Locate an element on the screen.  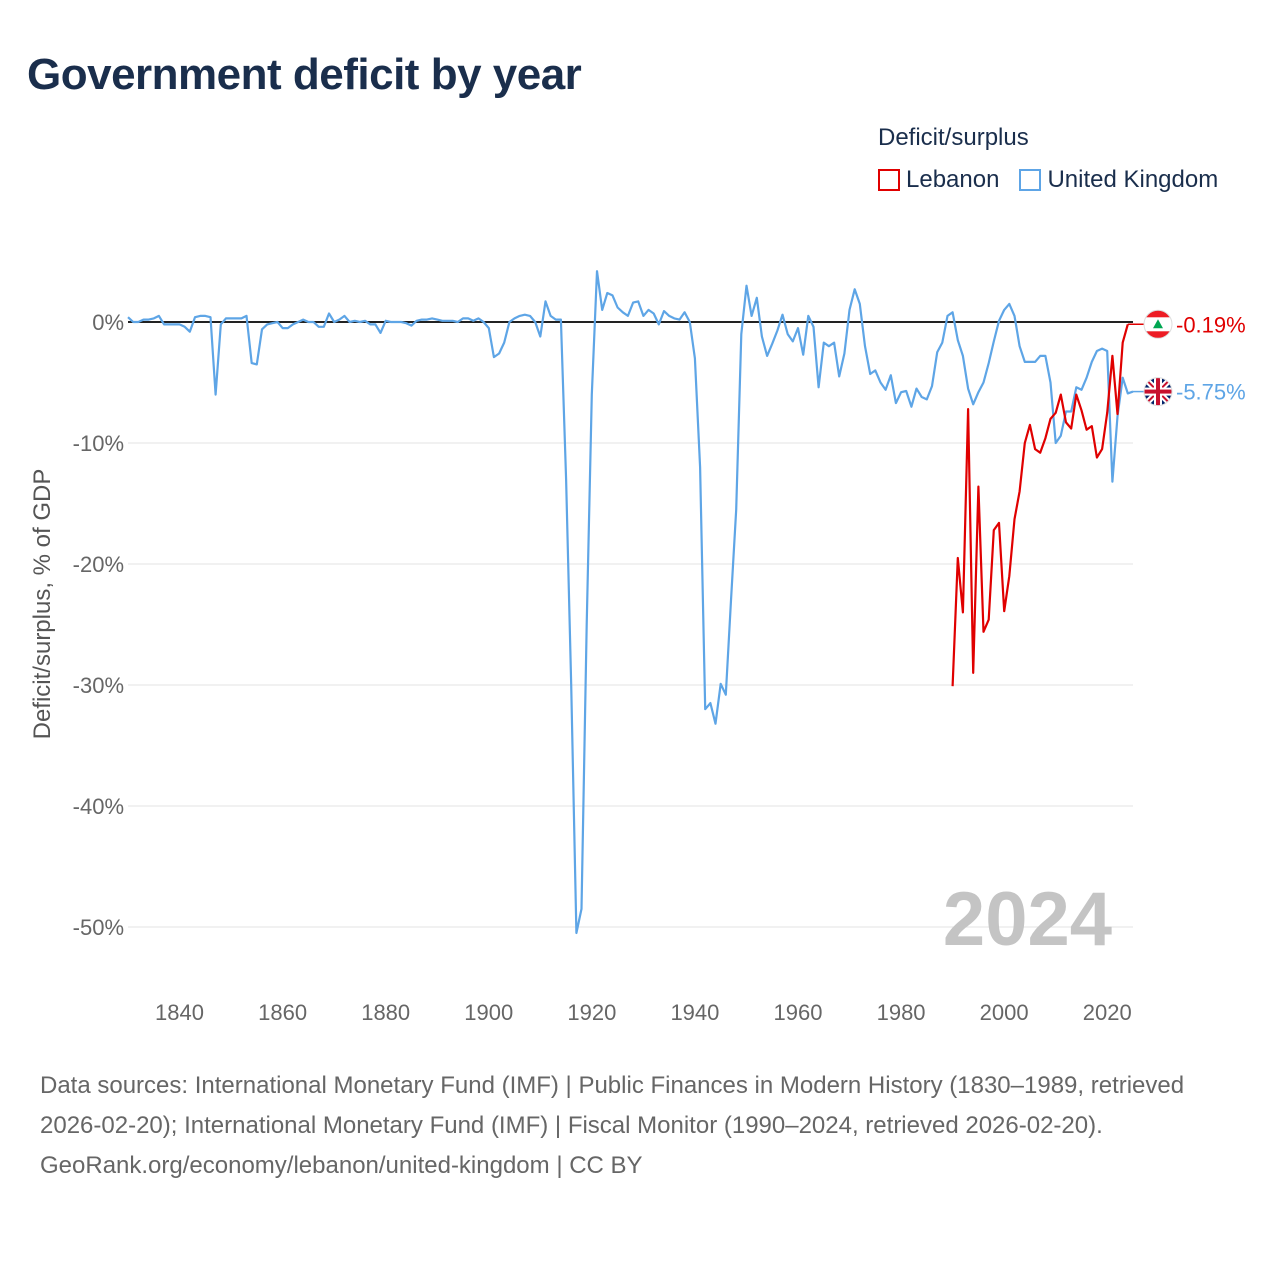
y-tick-label: -20% is located at coordinates (98, 564).